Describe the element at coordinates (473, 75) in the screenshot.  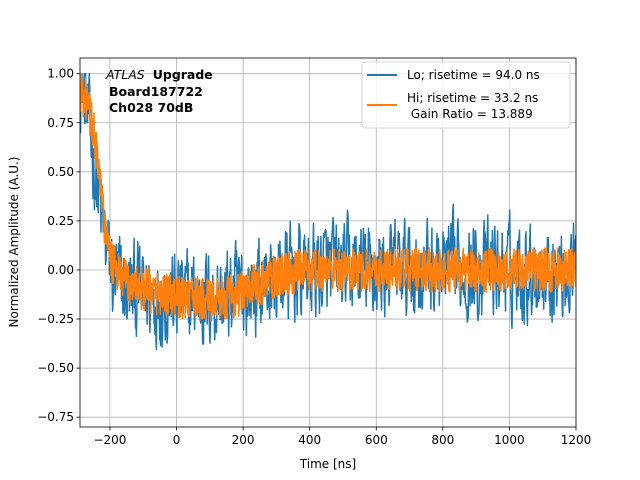
I see `legend-label-lo: Lo; risetime = 94.0 ns` at that location.